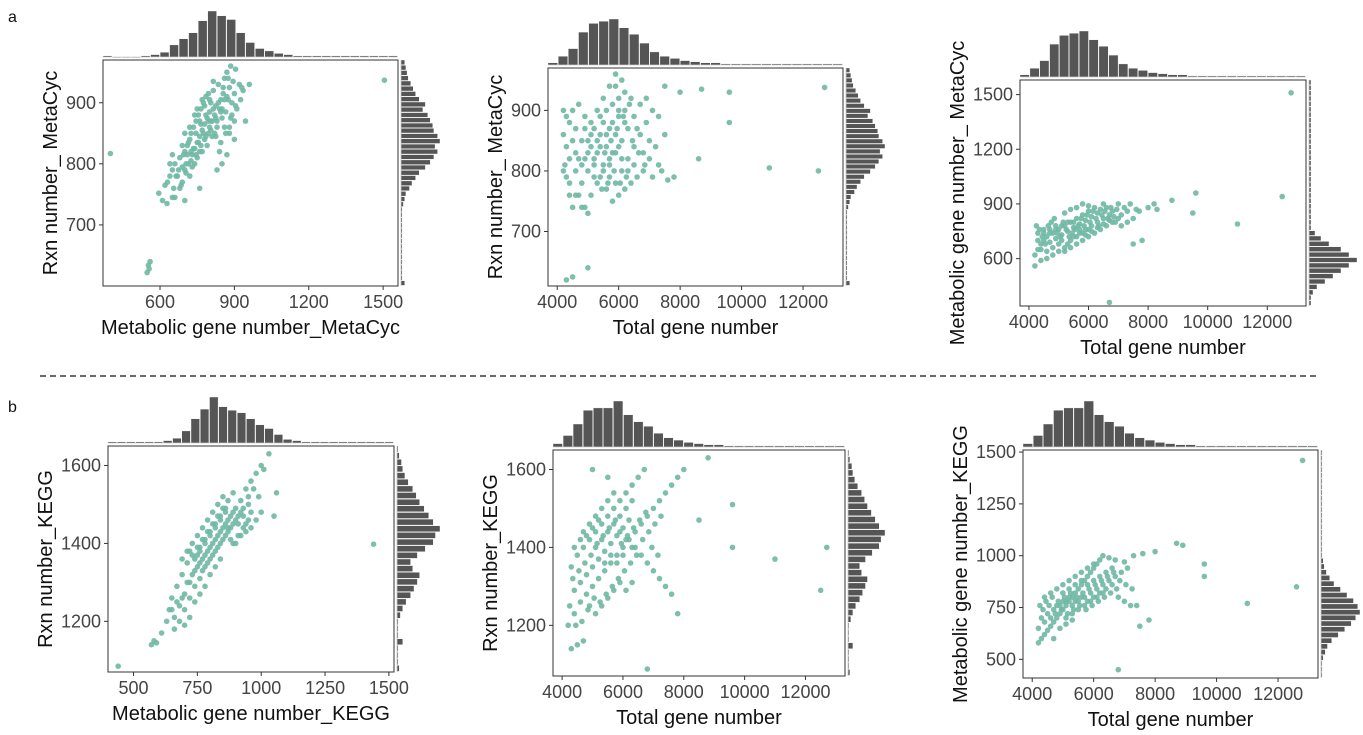  Describe the element at coordinates (557, 302) in the screenshot. I see `x-tick-label: 4000` at that location.